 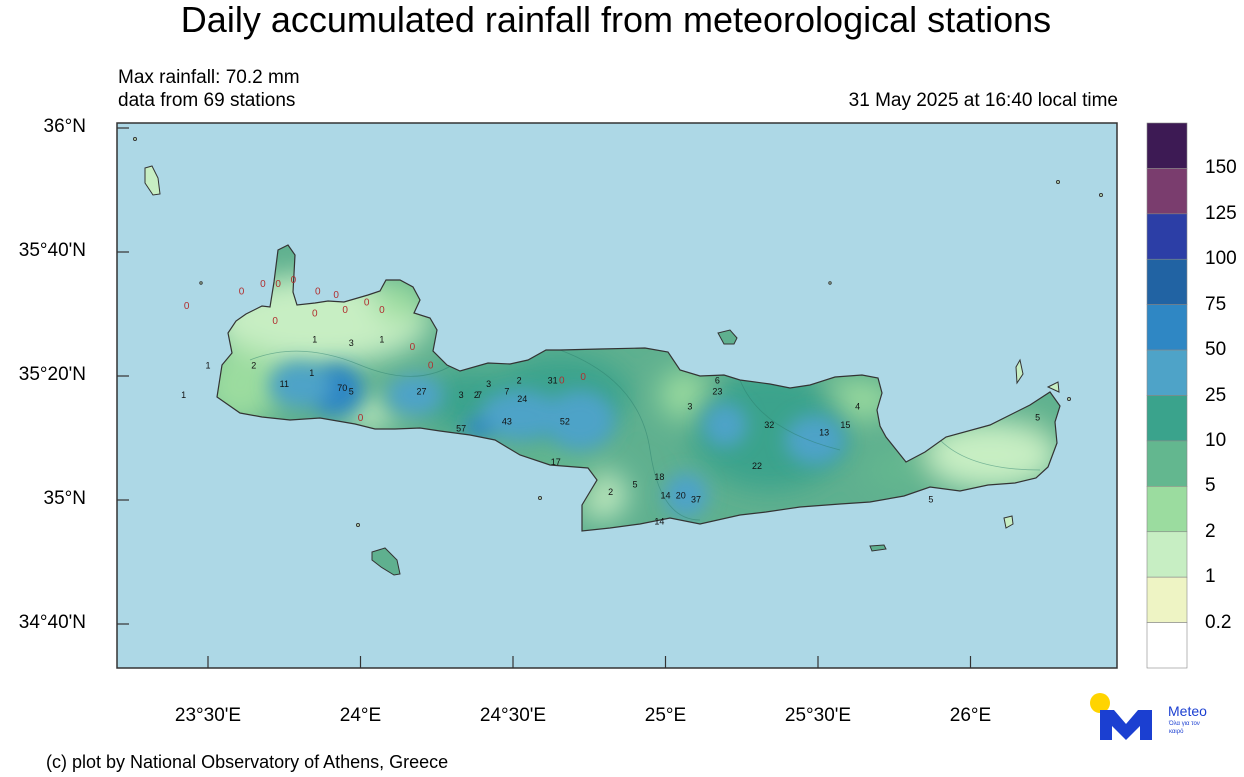 I want to click on legend-label-125: 125, so click(x=1221, y=213).